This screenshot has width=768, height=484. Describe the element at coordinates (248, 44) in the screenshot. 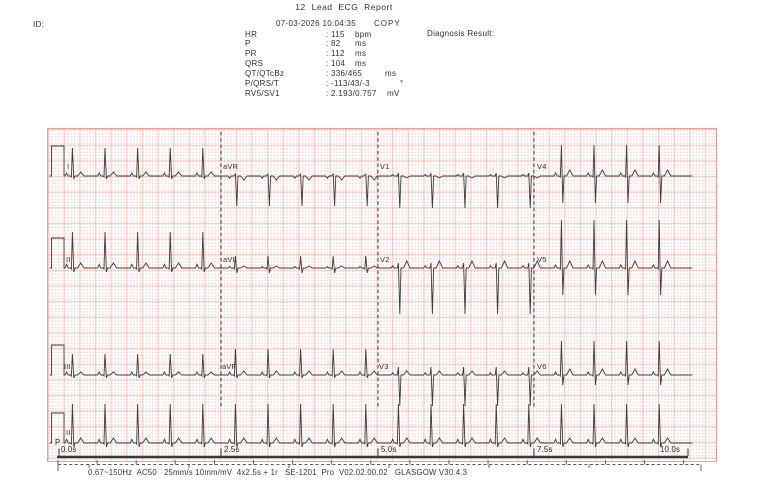

I see `measurement-label: P` at that location.